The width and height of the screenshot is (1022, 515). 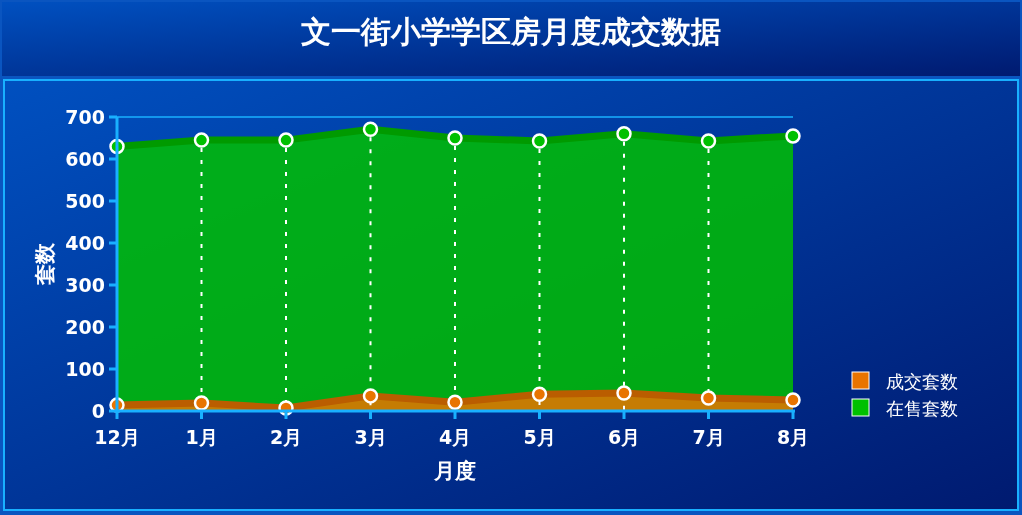 What do you see at coordinates (85, 201) in the screenshot?
I see `y-tick-label: 500` at bounding box center [85, 201].